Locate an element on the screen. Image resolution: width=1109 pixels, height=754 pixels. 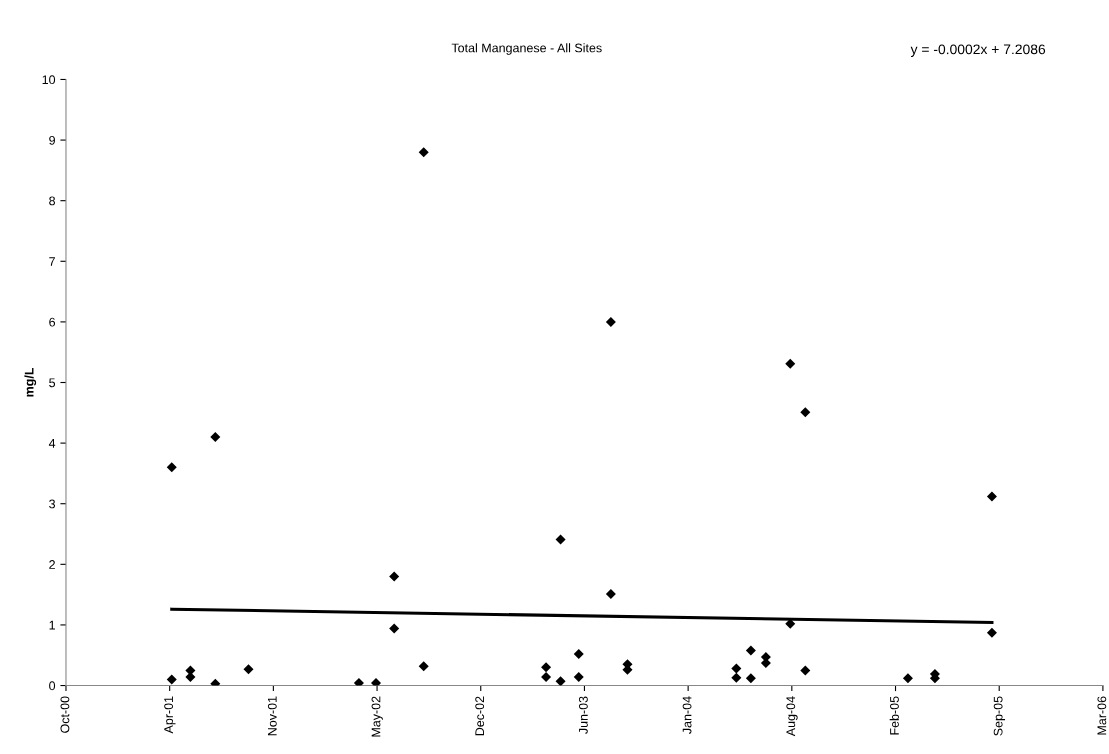
y-tick-label: 7 is located at coordinates (52, 261).